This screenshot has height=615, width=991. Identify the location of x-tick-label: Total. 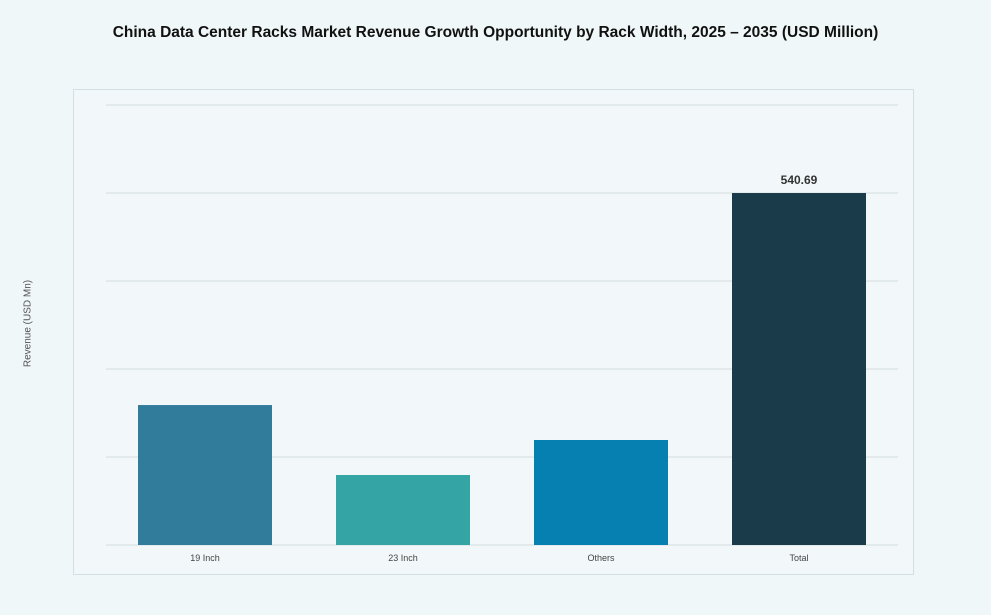
(798, 558).